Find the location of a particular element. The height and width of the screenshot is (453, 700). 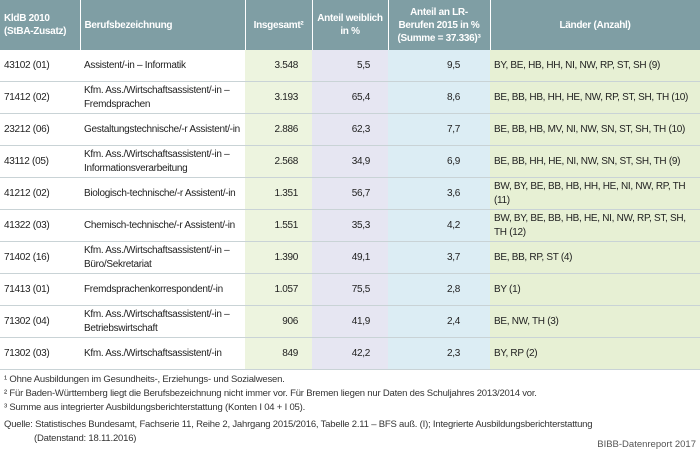

table-cell: 41,9 is located at coordinates (350, 321).